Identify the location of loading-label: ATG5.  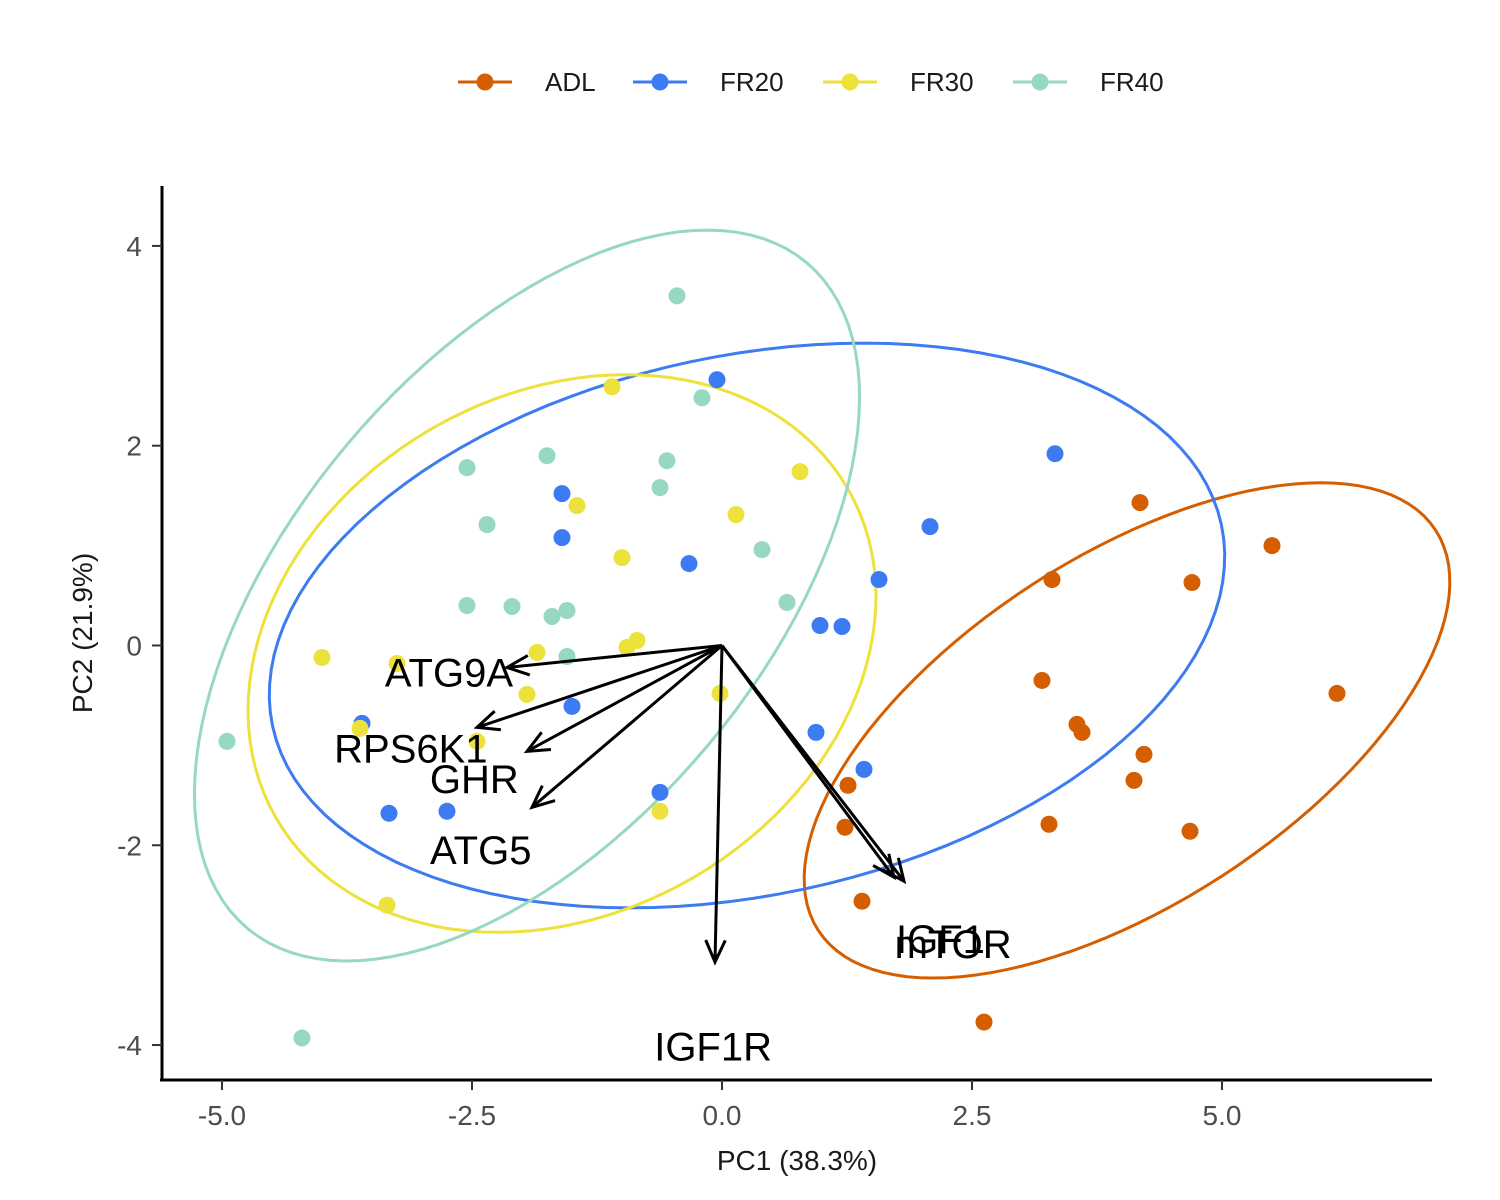
(481, 851).